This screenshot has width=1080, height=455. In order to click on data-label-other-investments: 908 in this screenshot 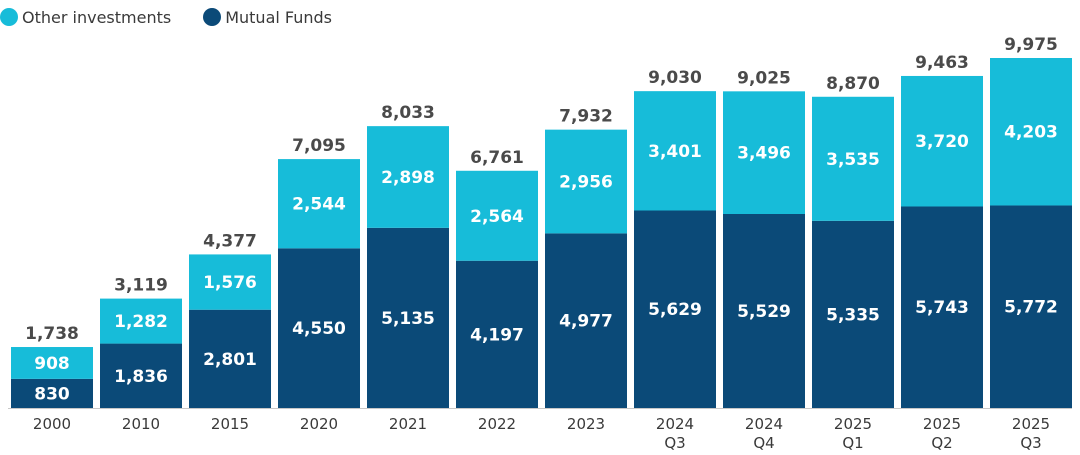, I will do `click(52, 364)`.